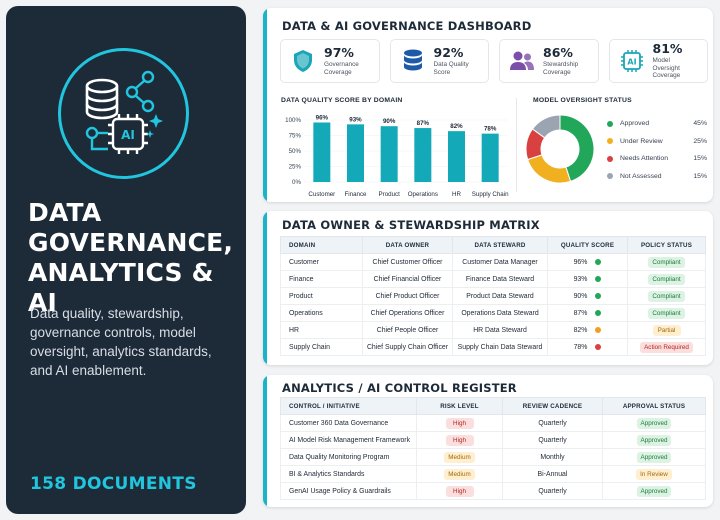 The width and height of the screenshot is (720, 520). Describe the element at coordinates (407, 262) in the screenshot. I see `owner-cell: Chief Customer Officer` at that location.